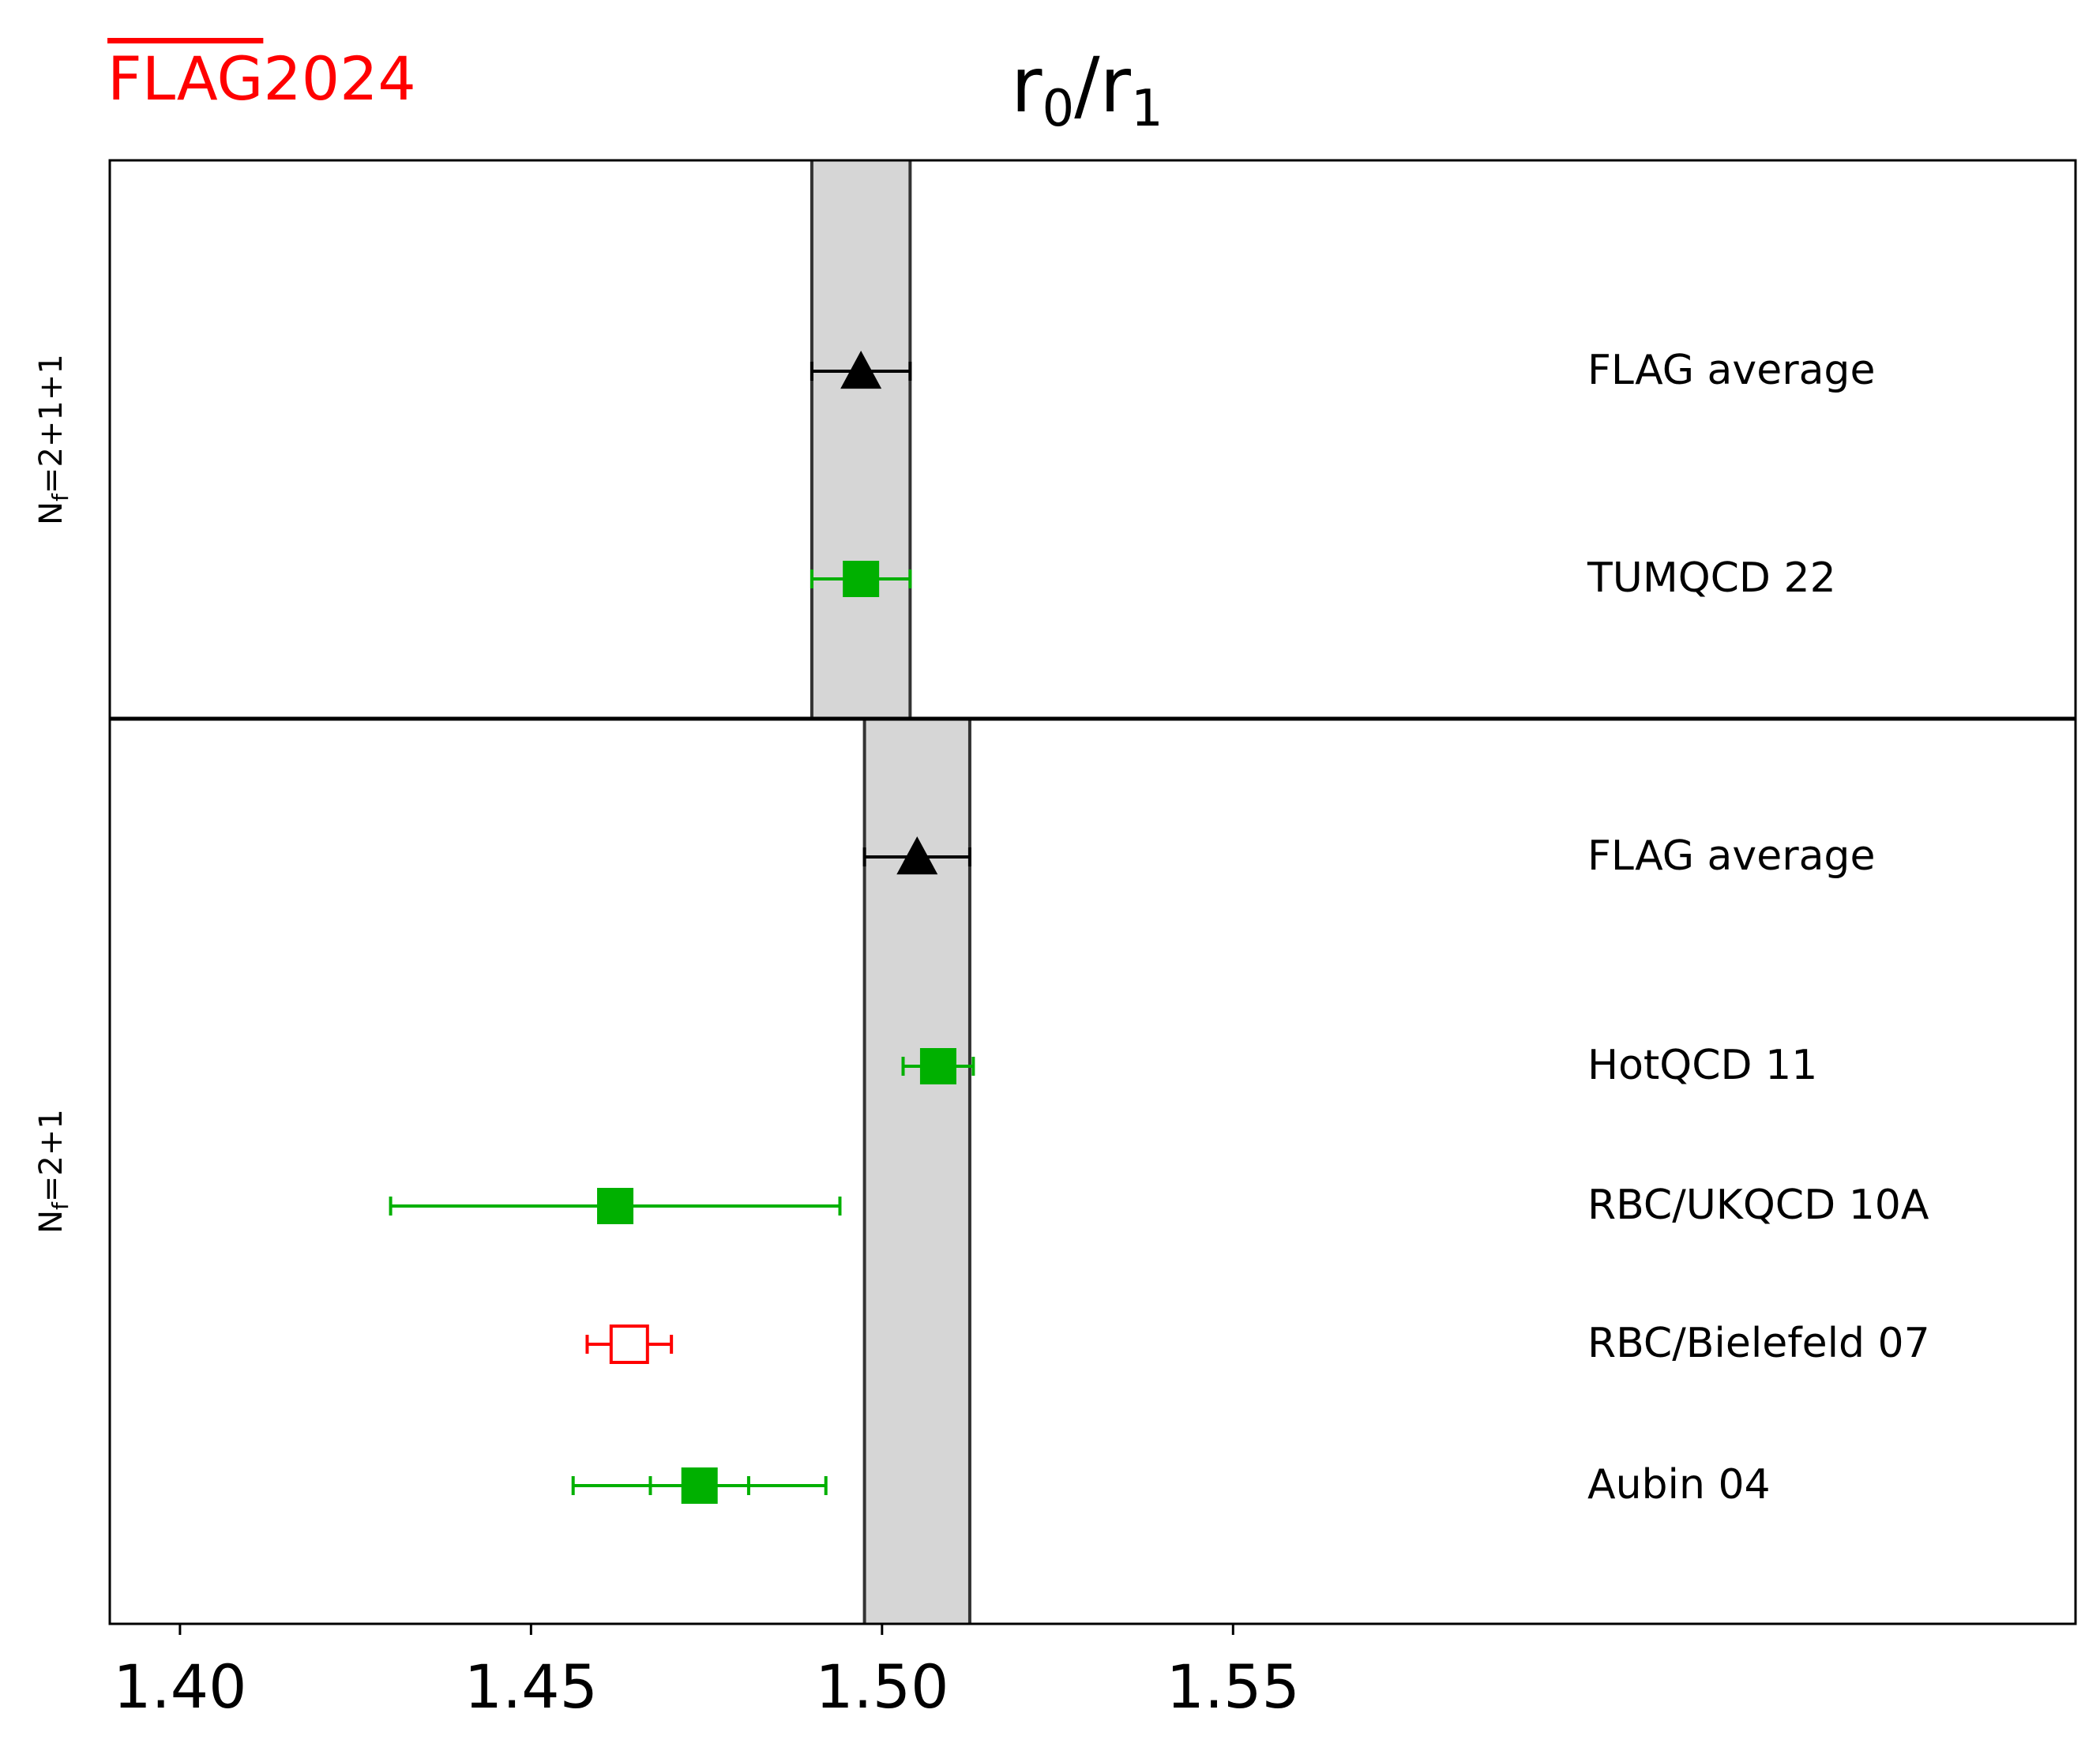 The image size is (2100, 1751). I want to click on chart-title: r0/r1, so click(1087, 89).